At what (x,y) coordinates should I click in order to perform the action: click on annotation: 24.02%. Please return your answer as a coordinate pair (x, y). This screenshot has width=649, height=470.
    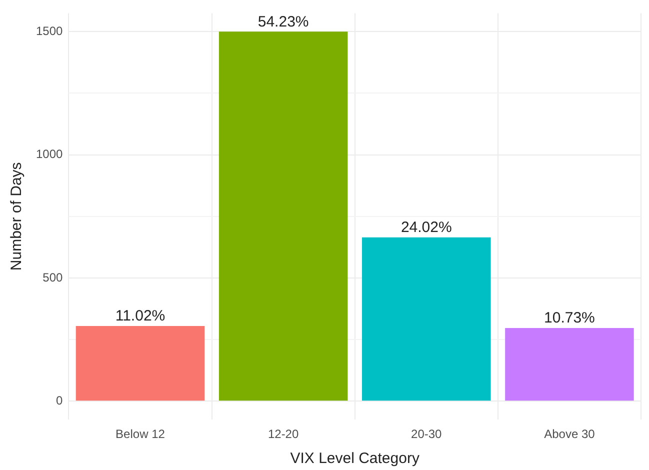
    Looking at the image, I should click on (426, 227).